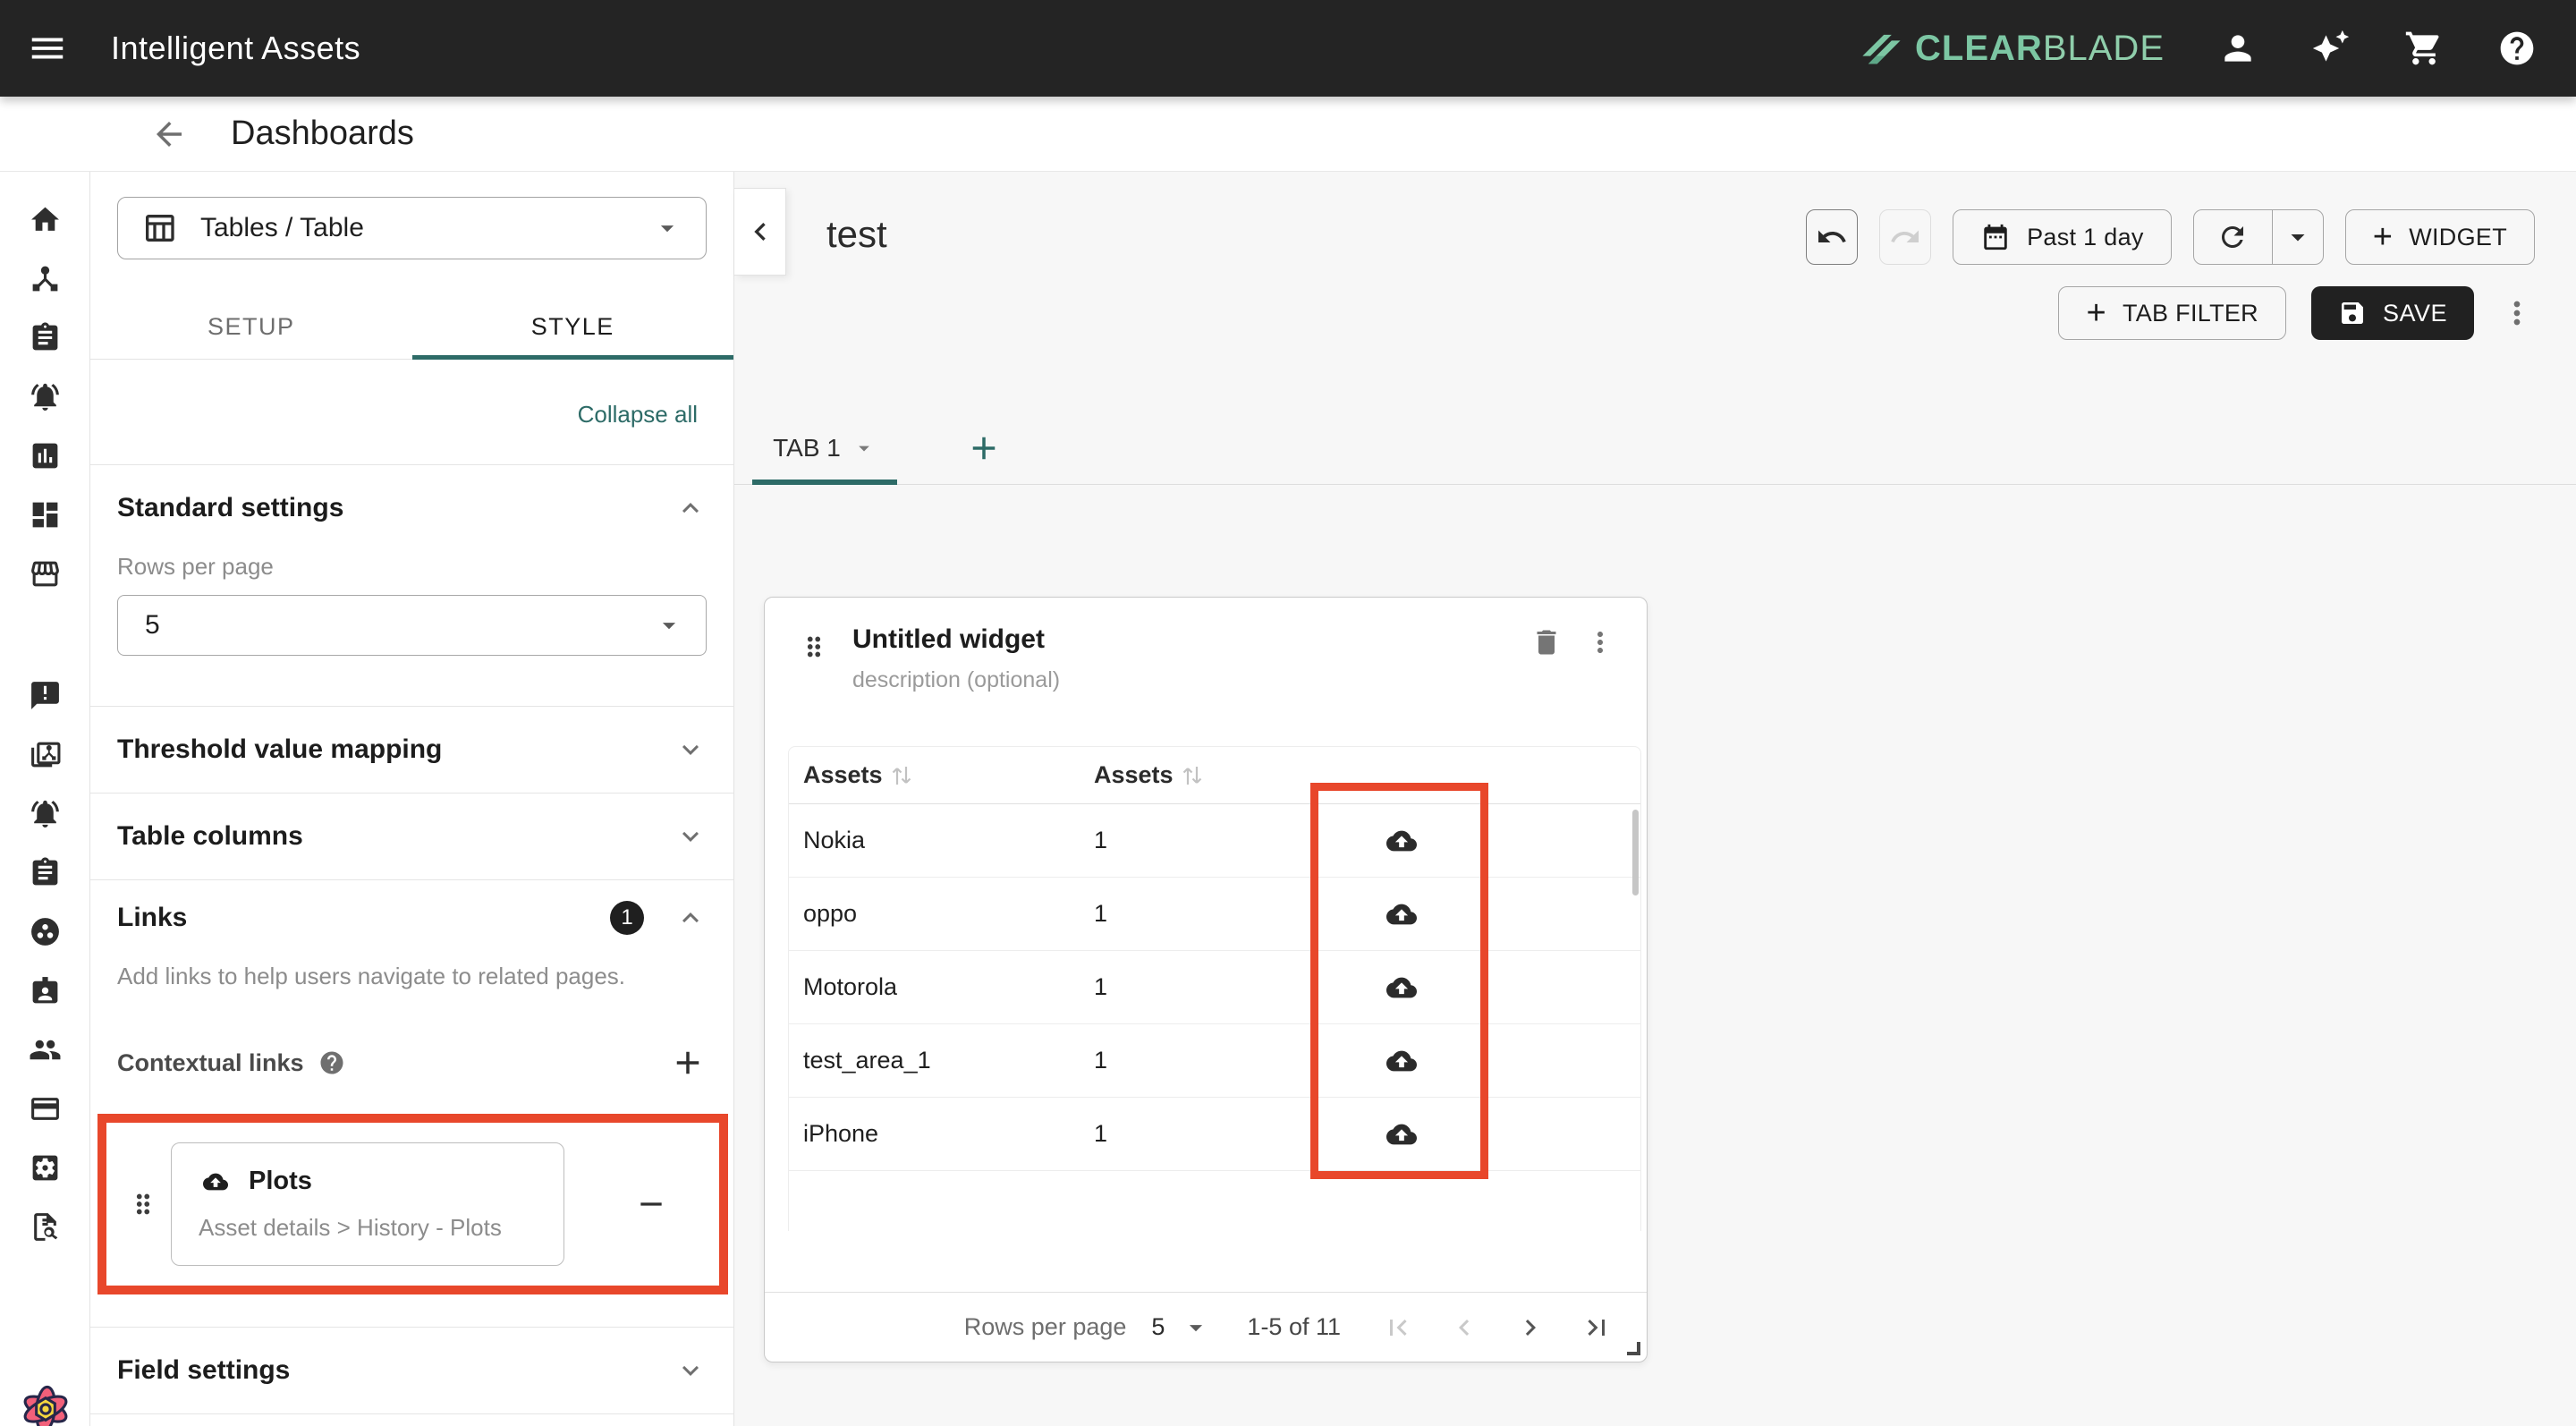 Image resolution: width=2576 pixels, height=1426 pixels. What do you see at coordinates (1882, 49) in the screenshot?
I see `clearblade-logo-icon` at bounding box center [1882, 49].